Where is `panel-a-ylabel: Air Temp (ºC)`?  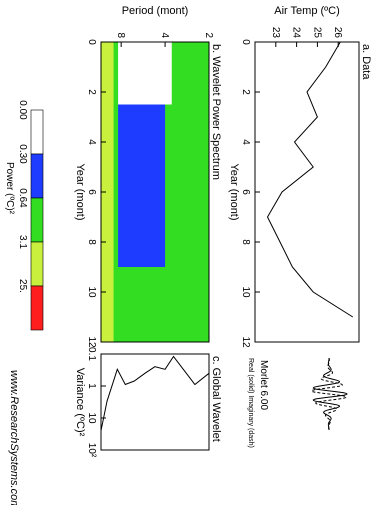 panel-a-ylabel: Air Temp (ºC) is located at coordinates (307, 11).